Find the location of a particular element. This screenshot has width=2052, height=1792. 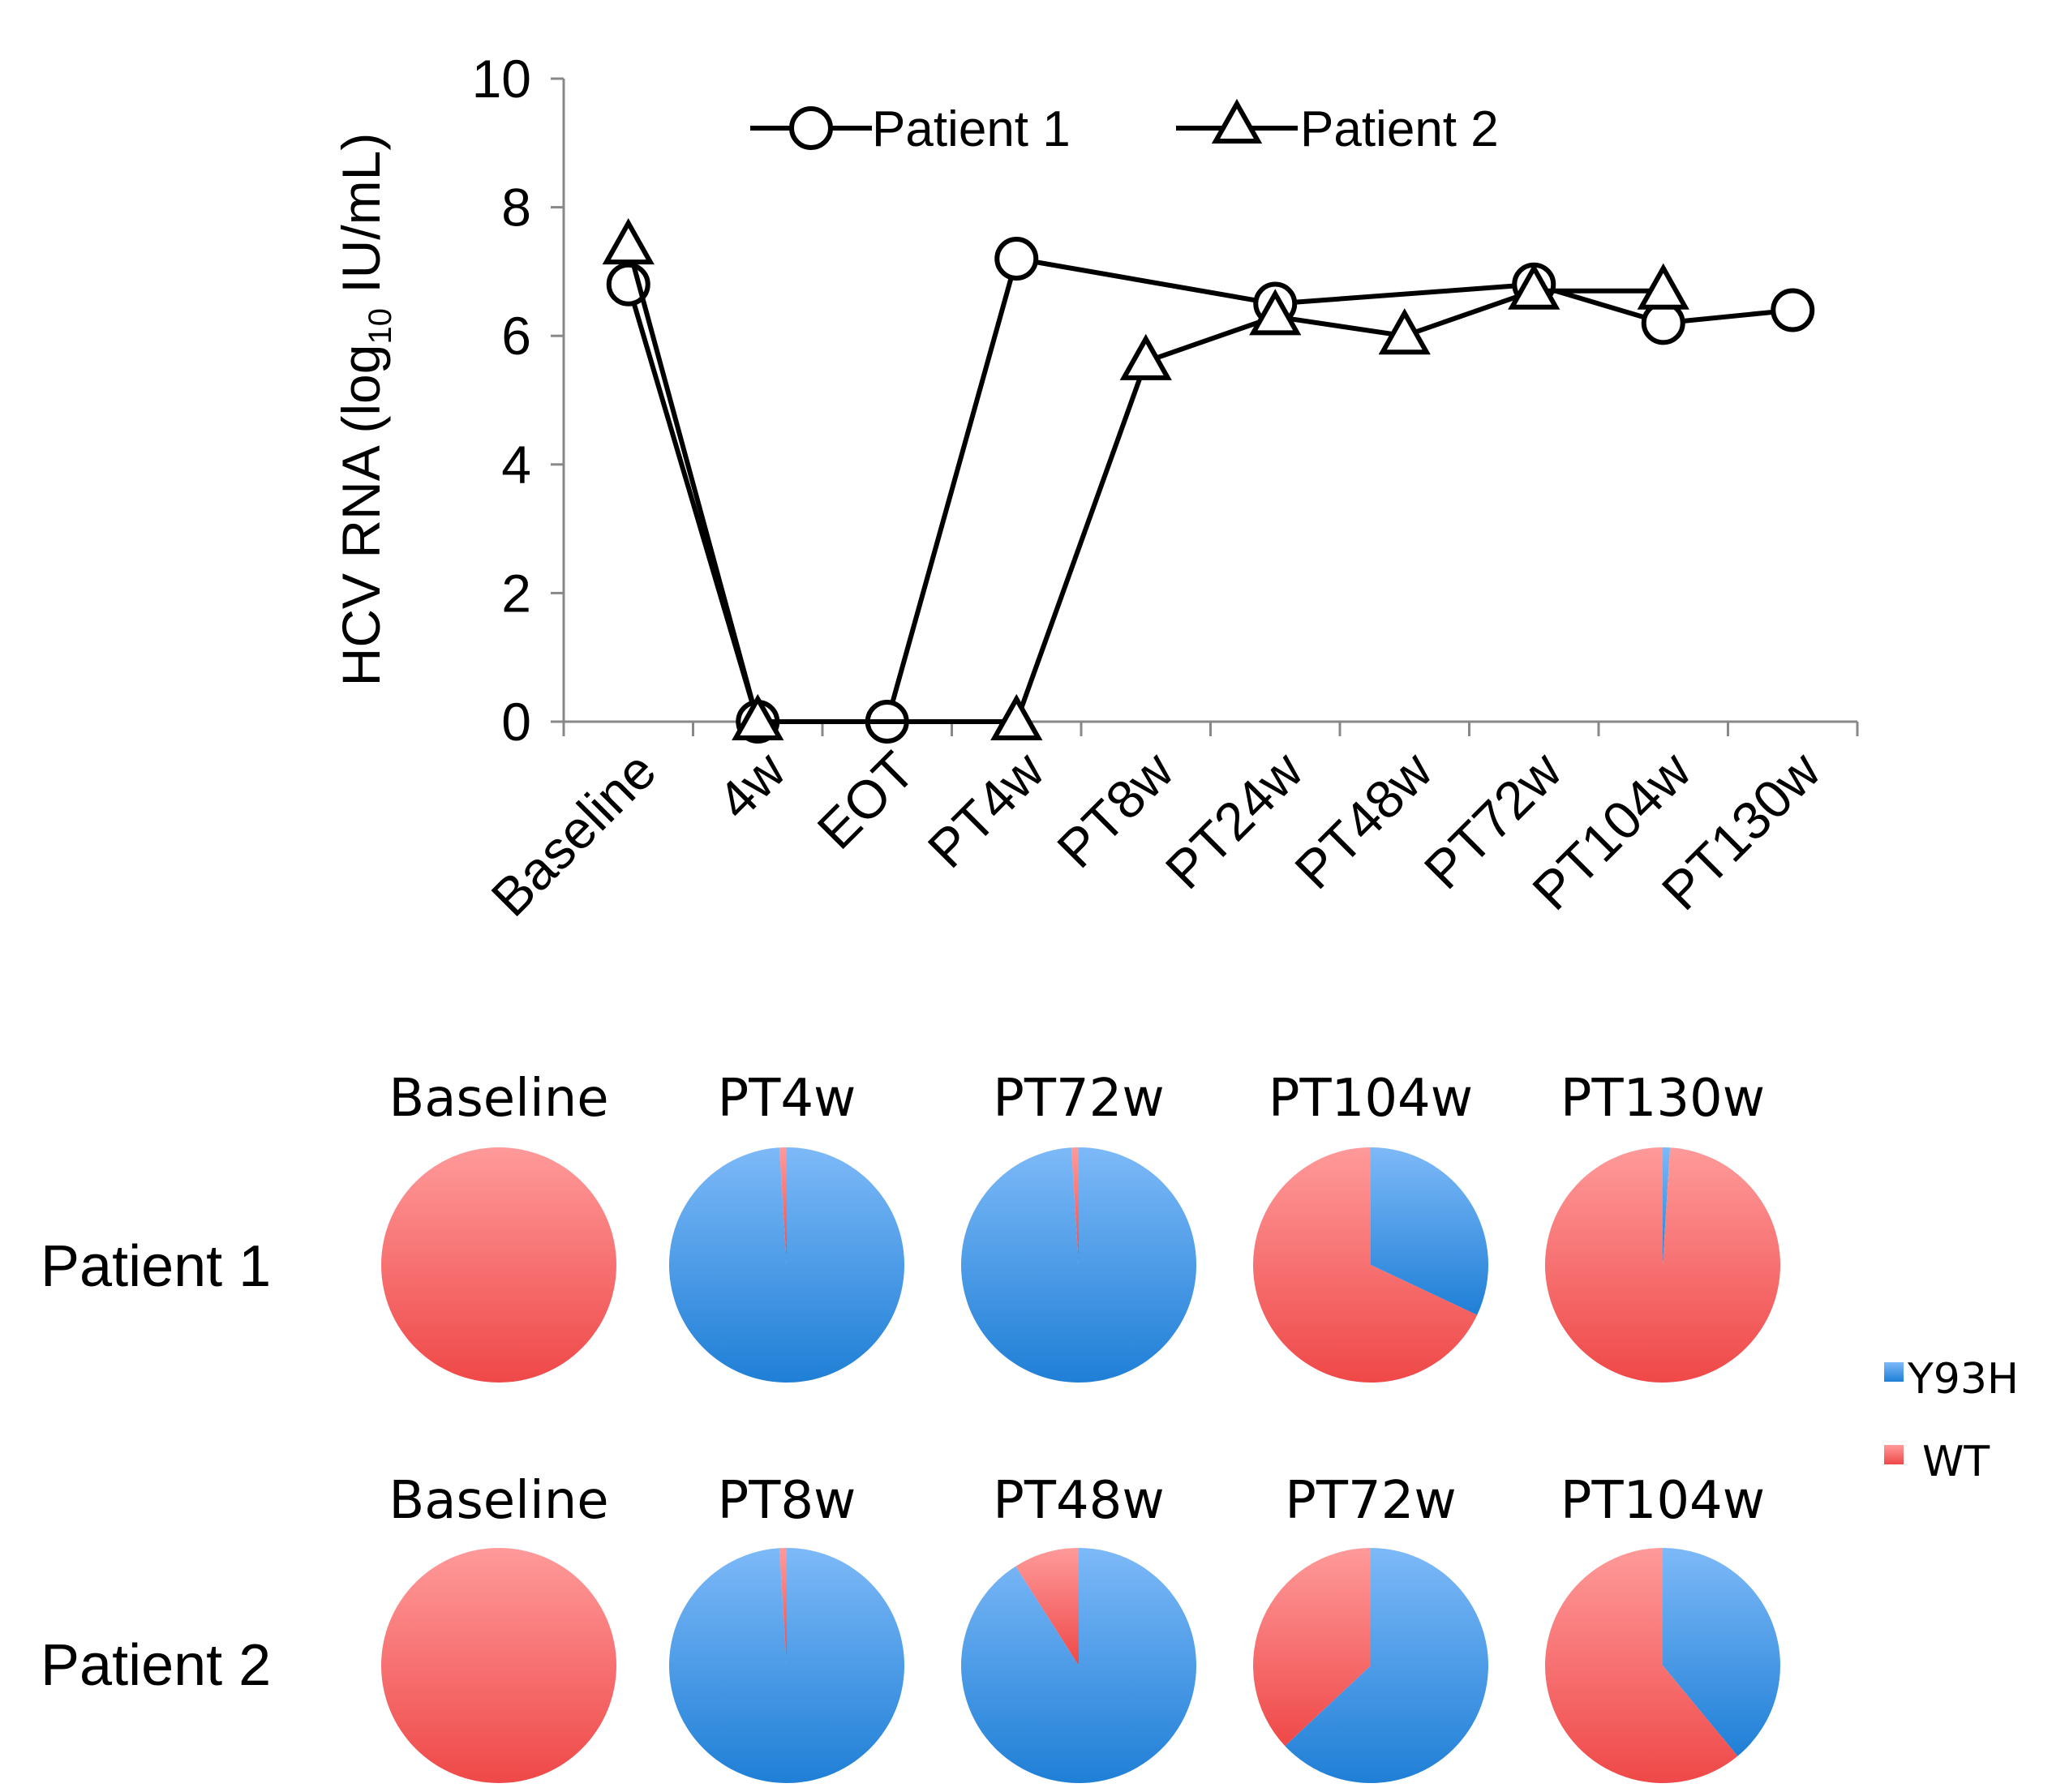

pie-pt8w: PT8w is located at coordinates (787, 1627).